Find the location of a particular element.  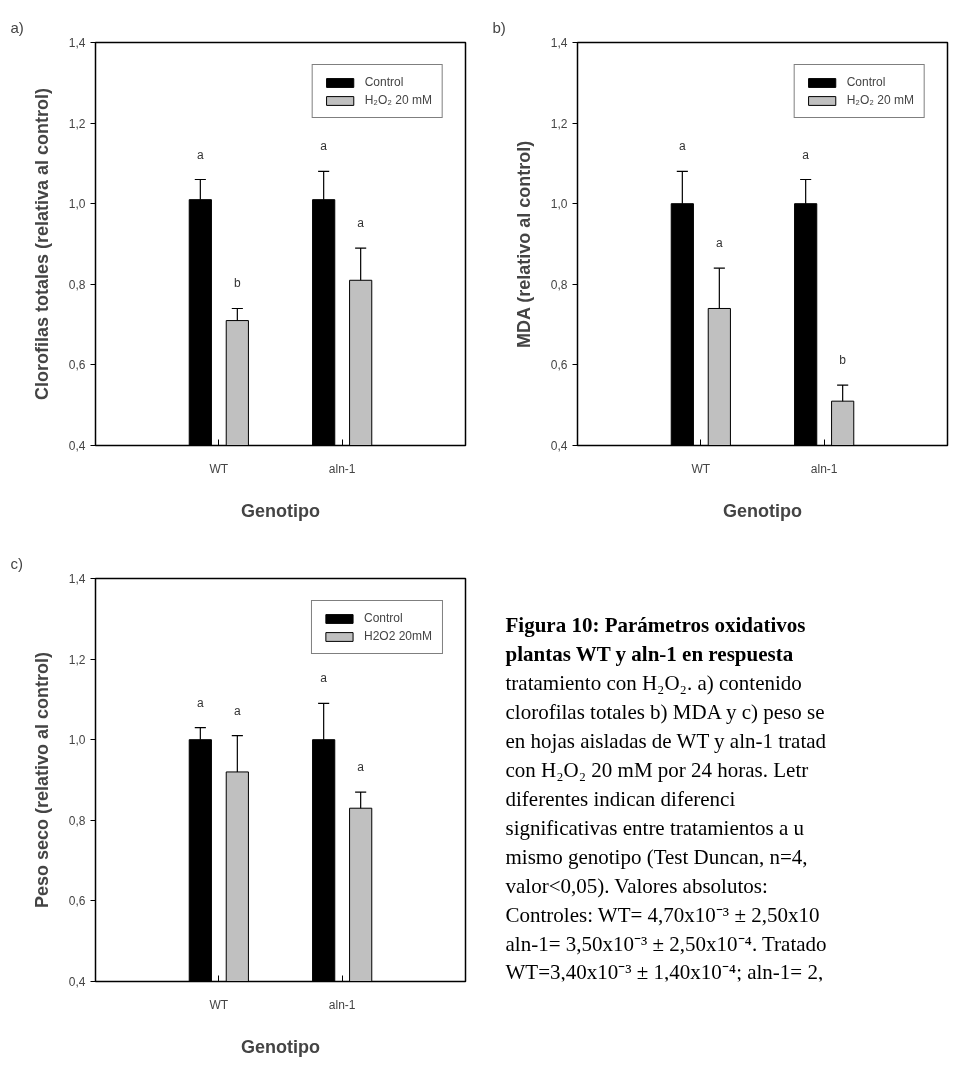

y-axis-title: MDA (relativo al control) is located at coordinates (523, 244).